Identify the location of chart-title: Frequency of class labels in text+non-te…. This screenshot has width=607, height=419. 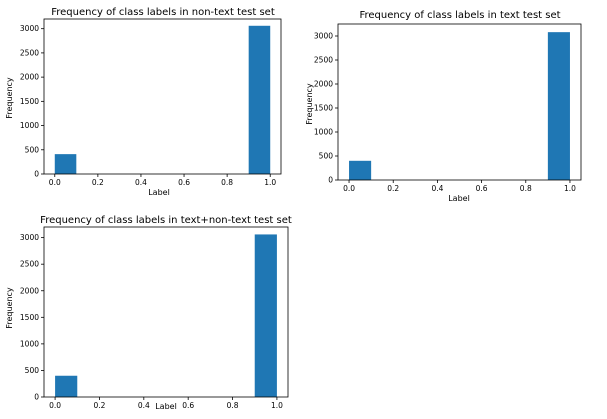
(166, 220).